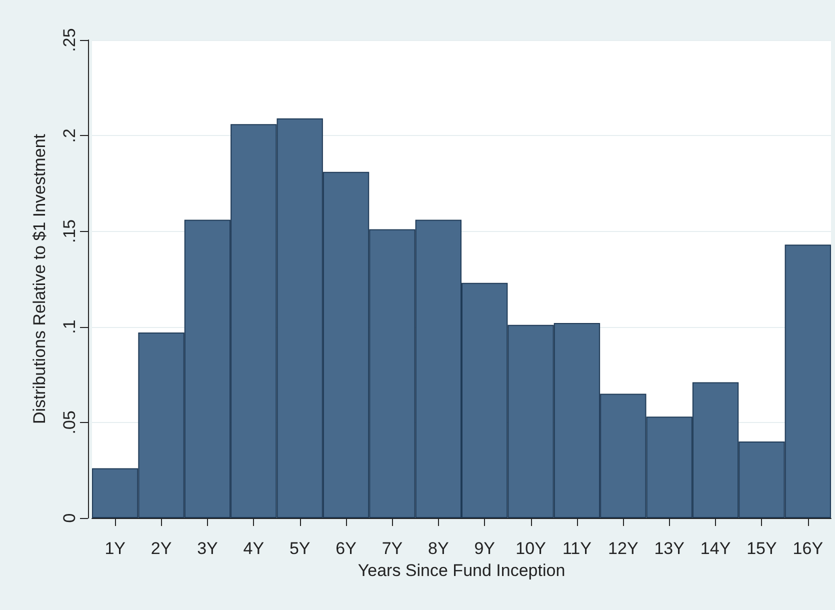 This screenshot has height=610, width=835. I want to click on y-tick-label: .1, so click(69, 327).